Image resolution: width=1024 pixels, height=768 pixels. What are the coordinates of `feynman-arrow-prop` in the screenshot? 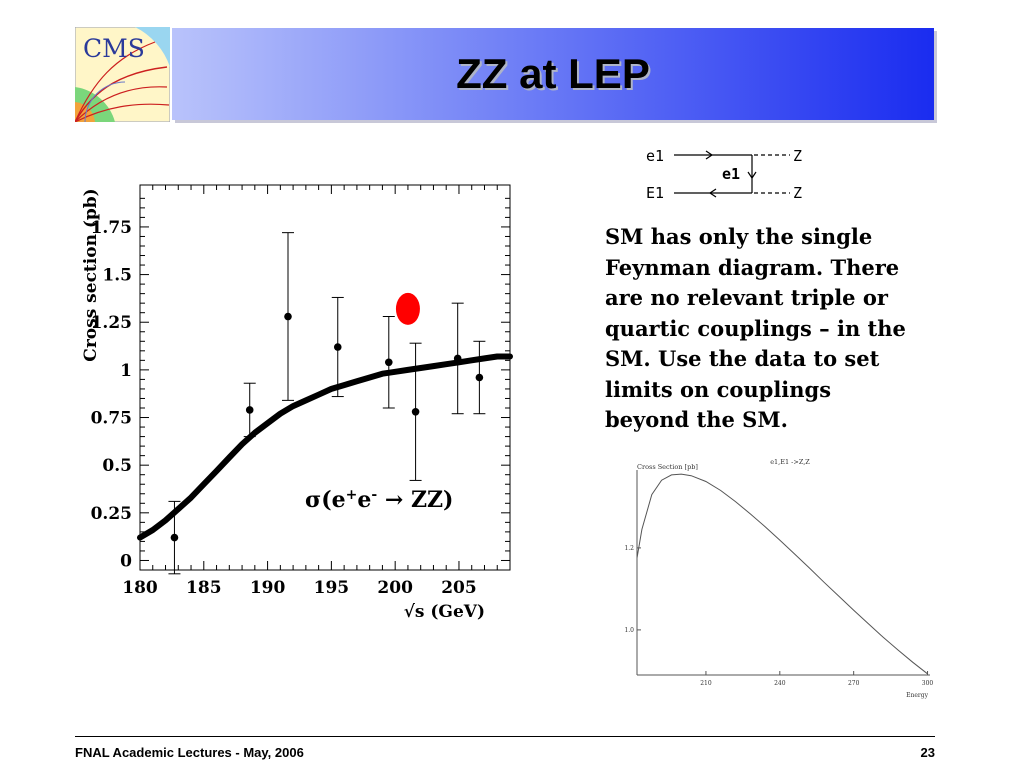 It's located at (752, 175).